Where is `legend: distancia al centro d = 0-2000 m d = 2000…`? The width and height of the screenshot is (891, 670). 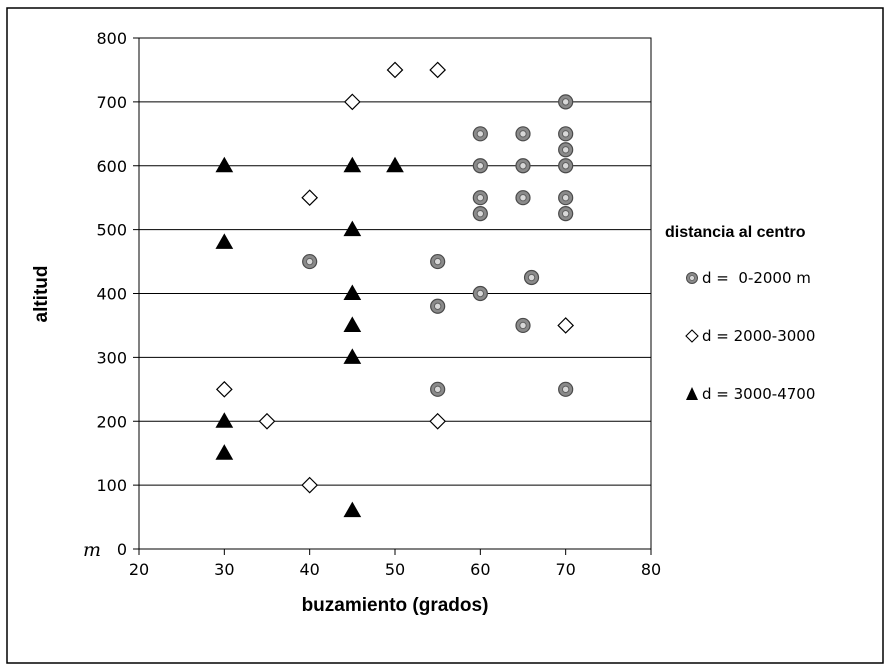 legend: distancia al centro d = 0-2000 m d = 2000… is located at coordinates (740, 313).